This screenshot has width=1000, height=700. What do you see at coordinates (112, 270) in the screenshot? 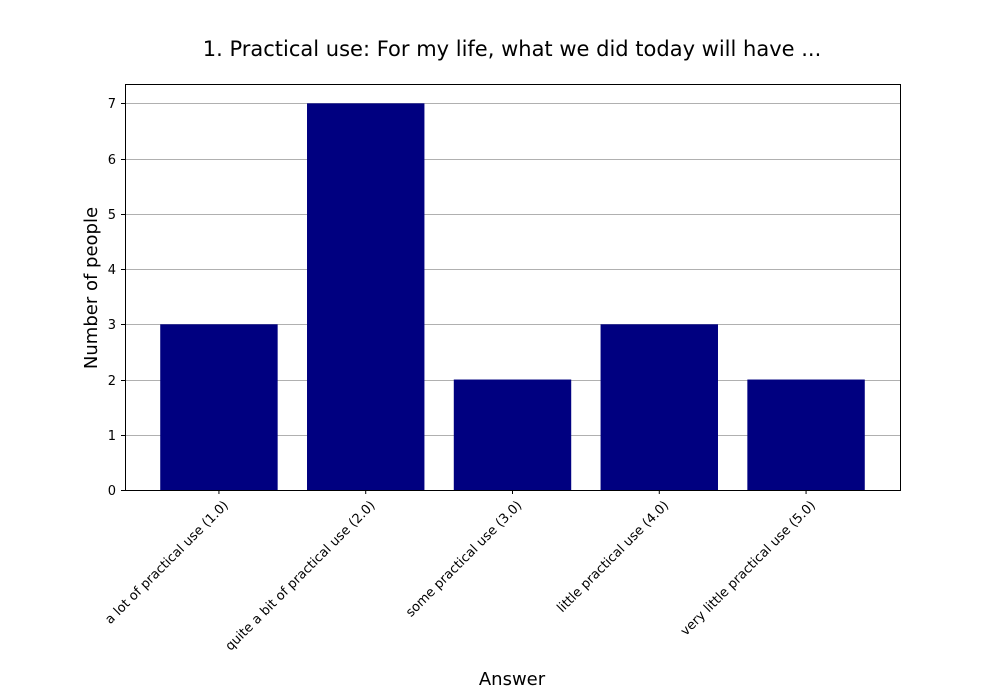
I see `y-tick-label: 4` at bounding box center [112, 270].